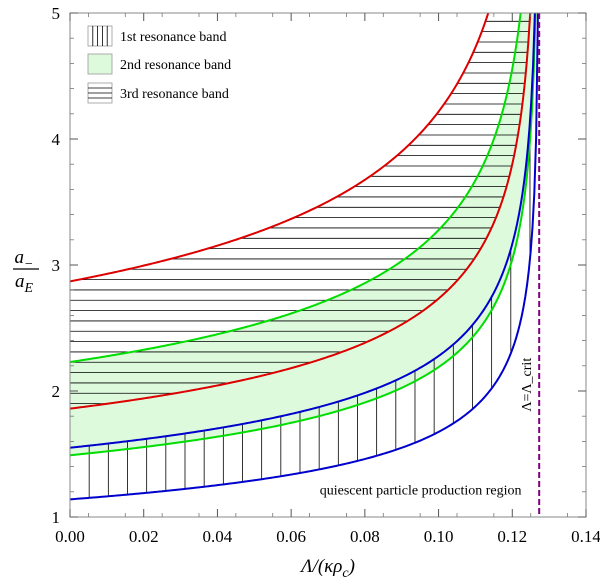  Describe the element at coordinates (421, 490) in the screenshot. I see `quiescent-region-annotation: quiescent particle production region` at that location.